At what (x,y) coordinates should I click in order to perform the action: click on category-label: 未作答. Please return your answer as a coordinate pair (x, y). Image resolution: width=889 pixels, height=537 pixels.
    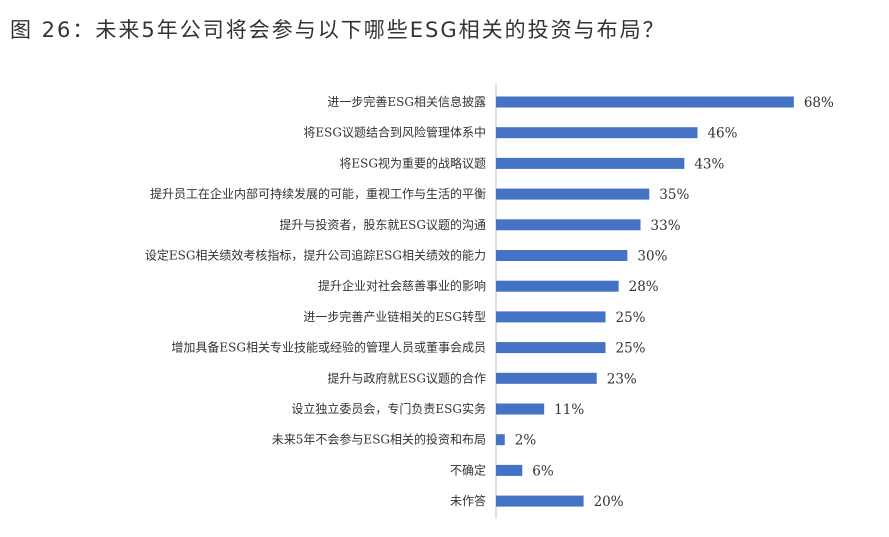
    Looking at the image, I should click on (468, 500).